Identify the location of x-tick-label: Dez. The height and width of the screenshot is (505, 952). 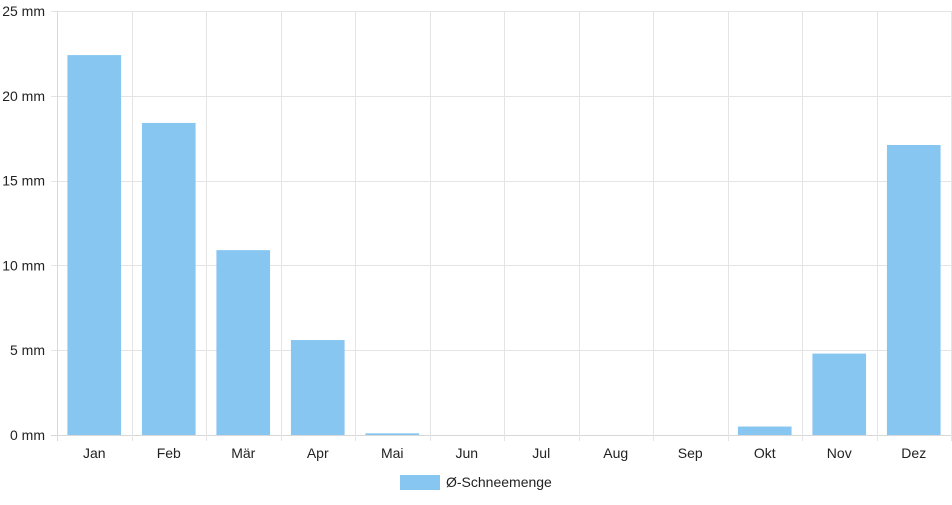
(913, 453).